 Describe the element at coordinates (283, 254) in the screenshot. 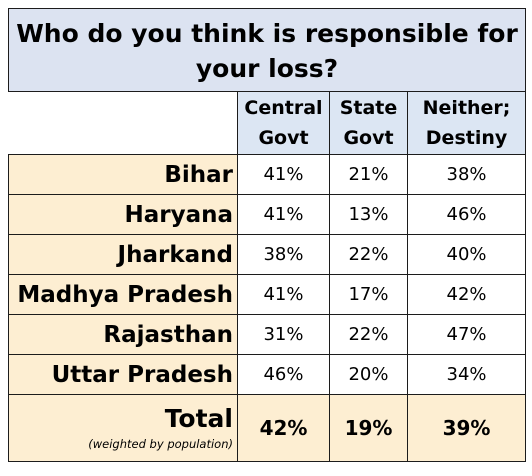

I see `value-cell-central-govt: 38%` at that location.